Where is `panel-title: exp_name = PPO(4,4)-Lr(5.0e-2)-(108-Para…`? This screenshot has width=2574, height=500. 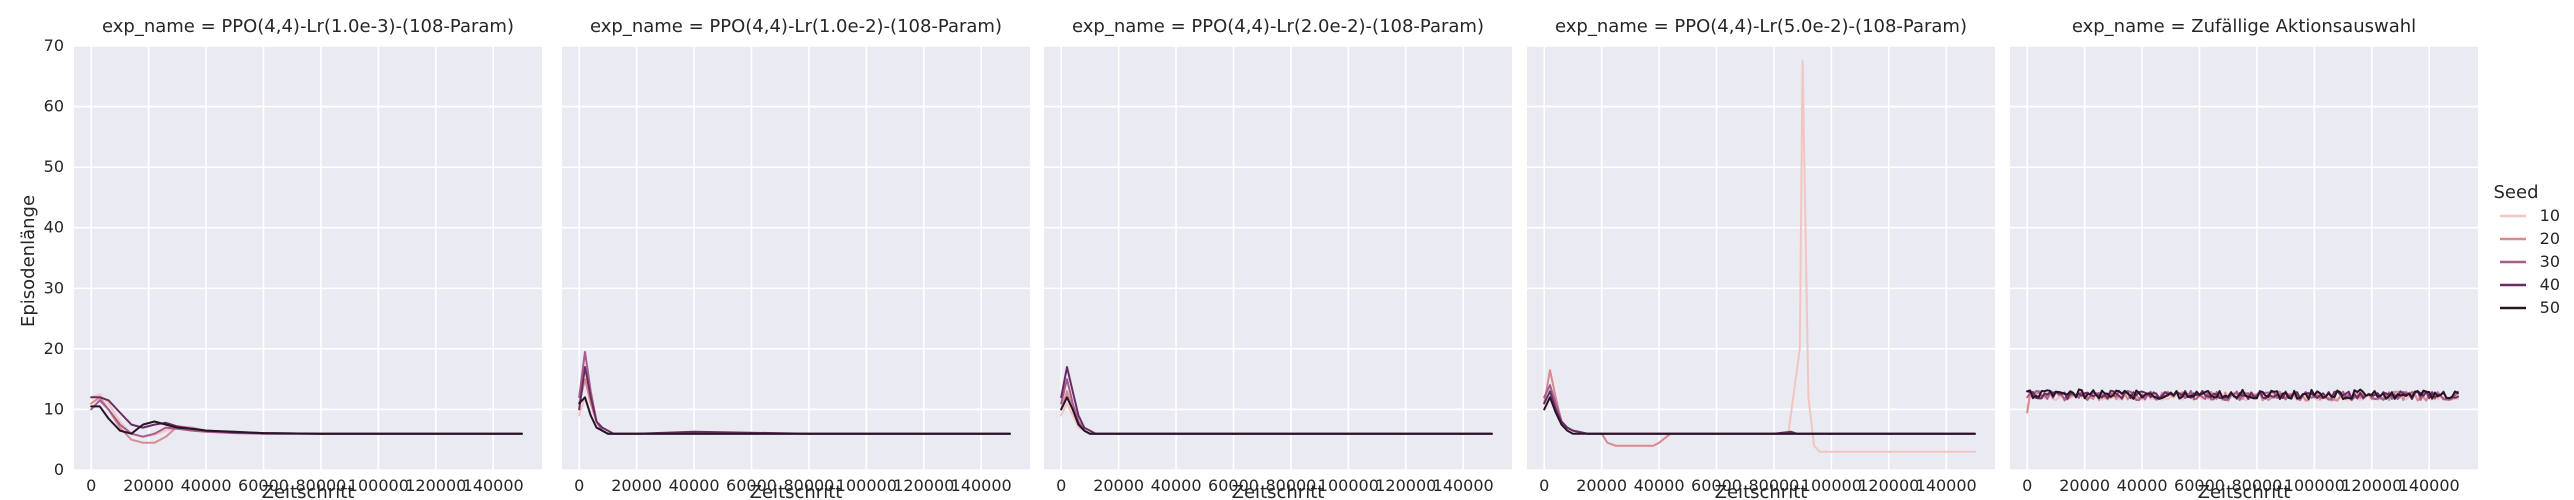
panel-title: exp_name = PPO(4,4)-Lr(5.0e-2)-(108-Para… is located at coordinates (1761, 26).